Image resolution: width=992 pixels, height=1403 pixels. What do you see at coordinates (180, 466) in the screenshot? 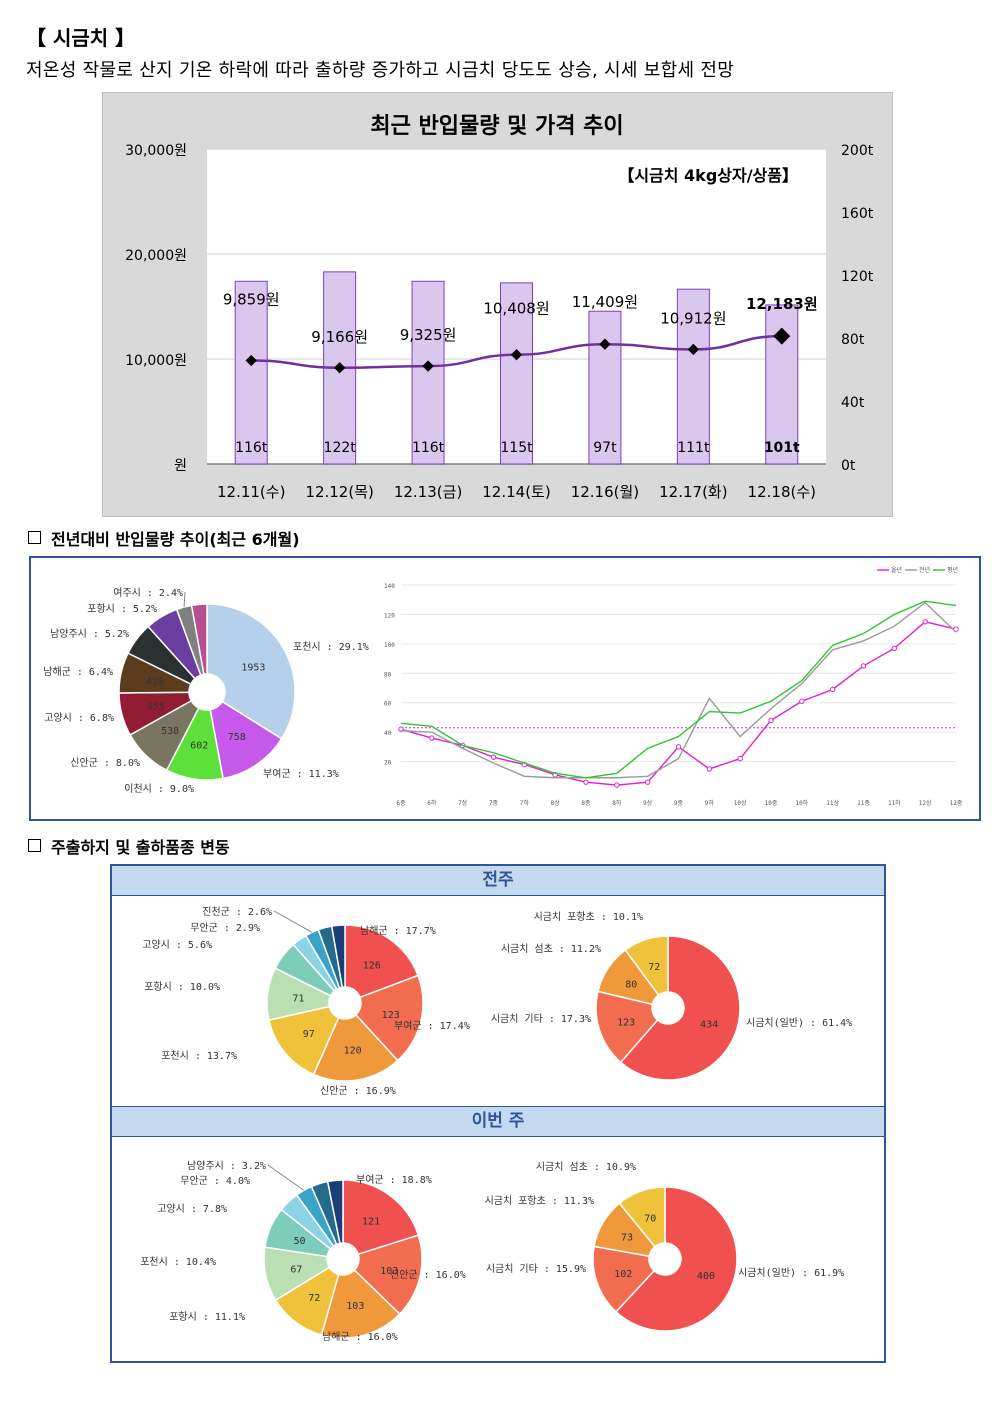
I see `left-axis-tick: 원` at bounding box center [180, 466].